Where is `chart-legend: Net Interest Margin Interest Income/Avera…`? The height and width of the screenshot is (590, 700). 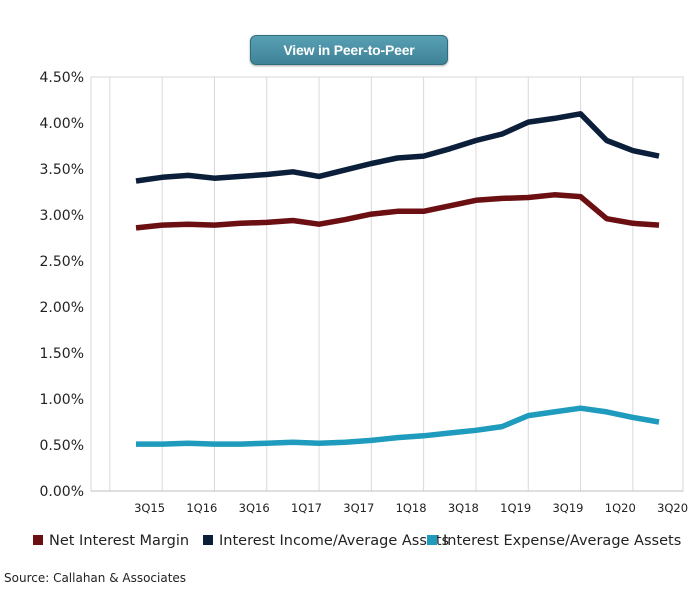 chart-legend: Net Interest Margin Interest Income/Avera… is located at coordinates (357, 541).